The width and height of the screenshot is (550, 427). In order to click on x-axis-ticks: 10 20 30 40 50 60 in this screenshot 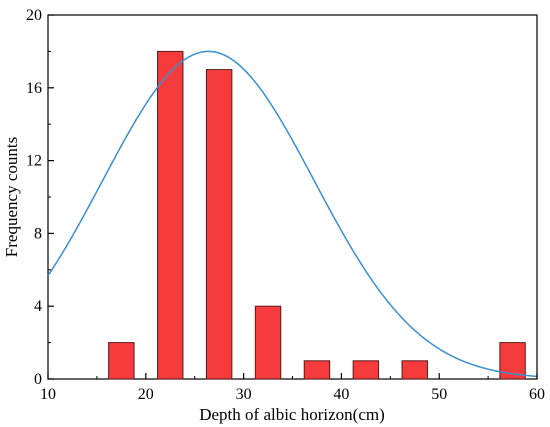, I will do `click(292, 388)`.